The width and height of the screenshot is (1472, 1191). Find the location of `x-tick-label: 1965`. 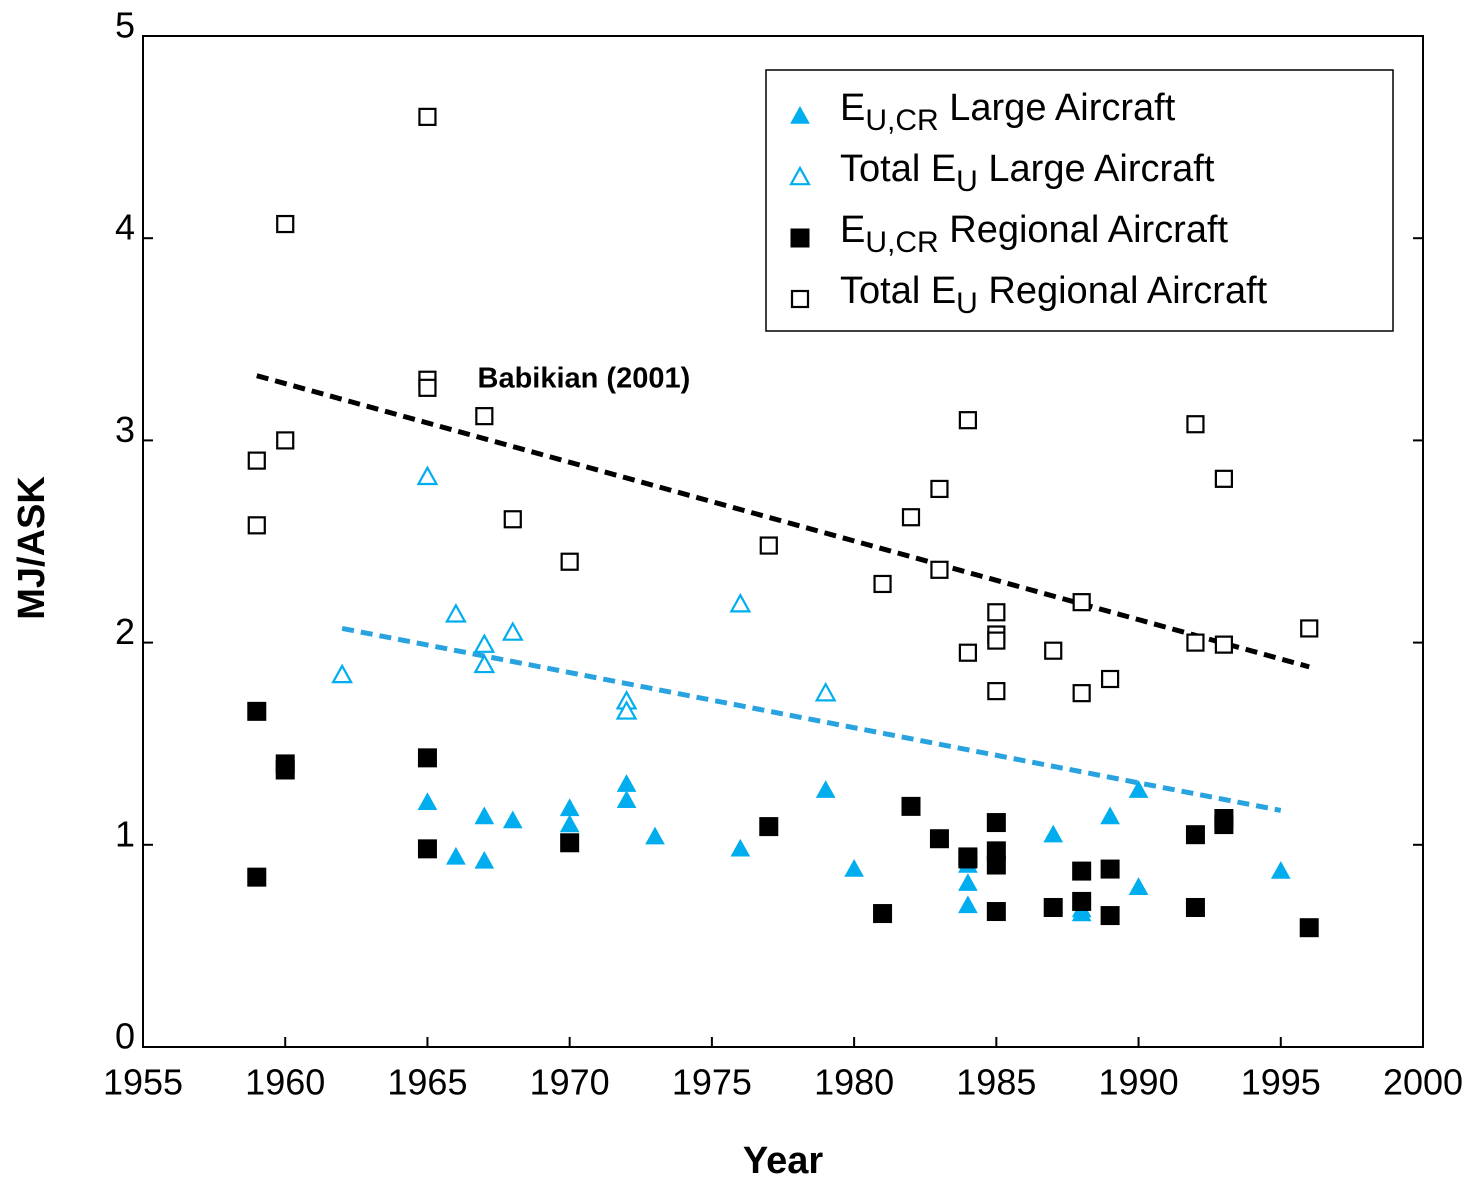

x-tick-label: 1965 is located at coordinates (427, 1082).